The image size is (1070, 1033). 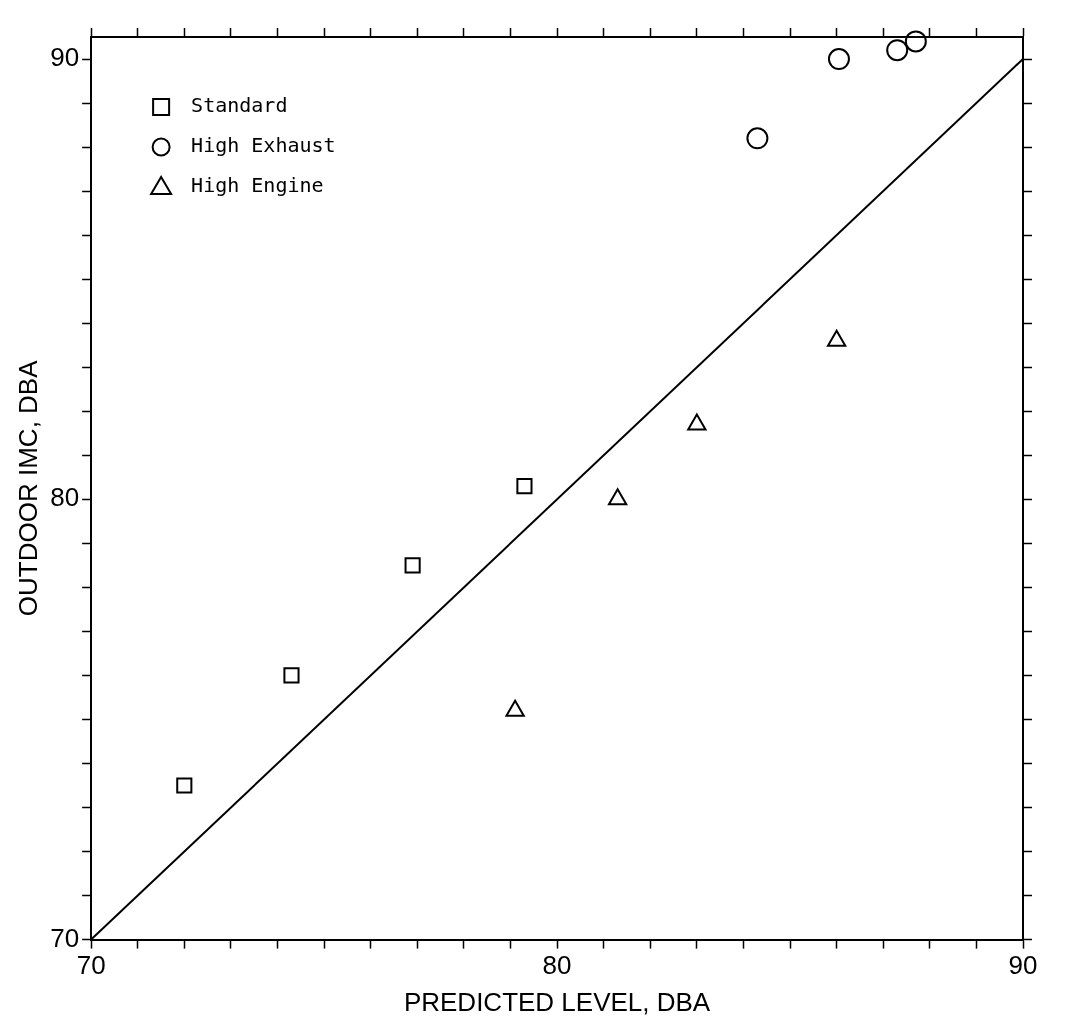 I want to click on x-tick-label: 90, so click(x=1023, y=965).